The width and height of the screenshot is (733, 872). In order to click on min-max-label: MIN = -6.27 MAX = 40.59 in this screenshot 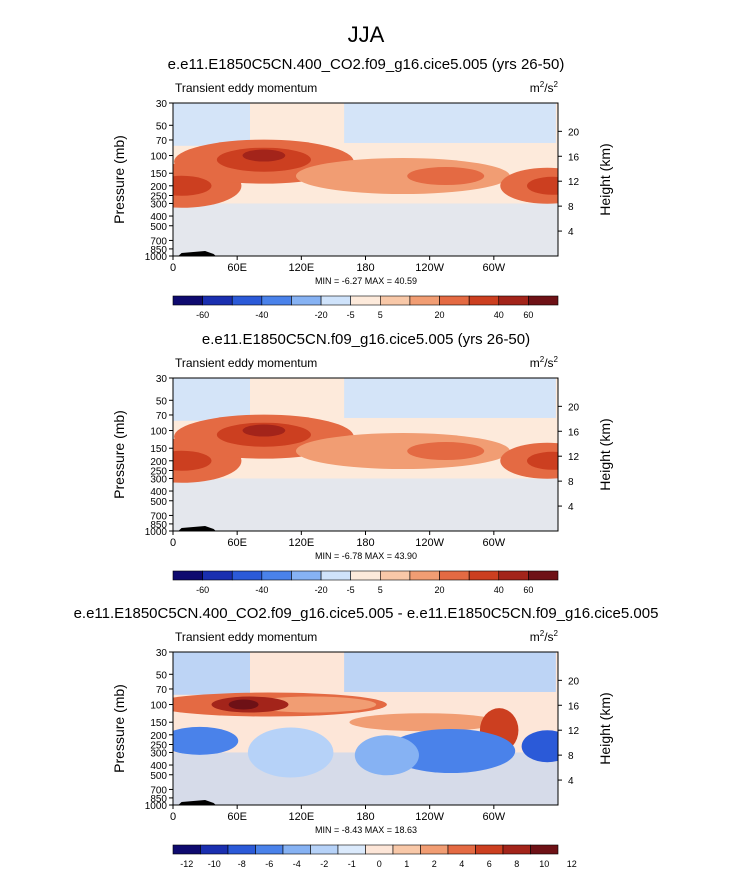, I will do `click(366, 281)`.